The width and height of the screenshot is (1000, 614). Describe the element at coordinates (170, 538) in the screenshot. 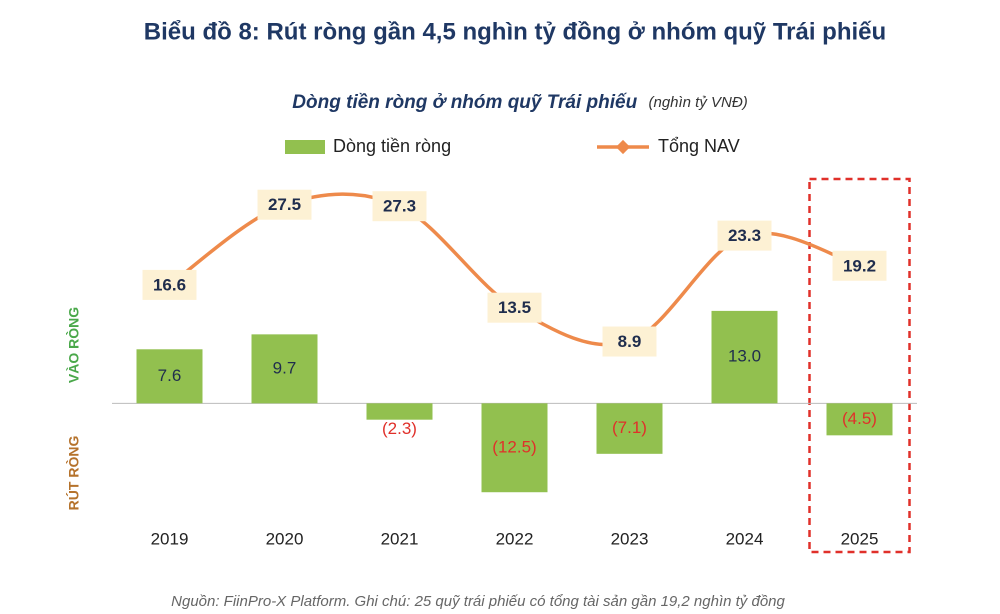

I see `x-tick-label: 2019` at that location.